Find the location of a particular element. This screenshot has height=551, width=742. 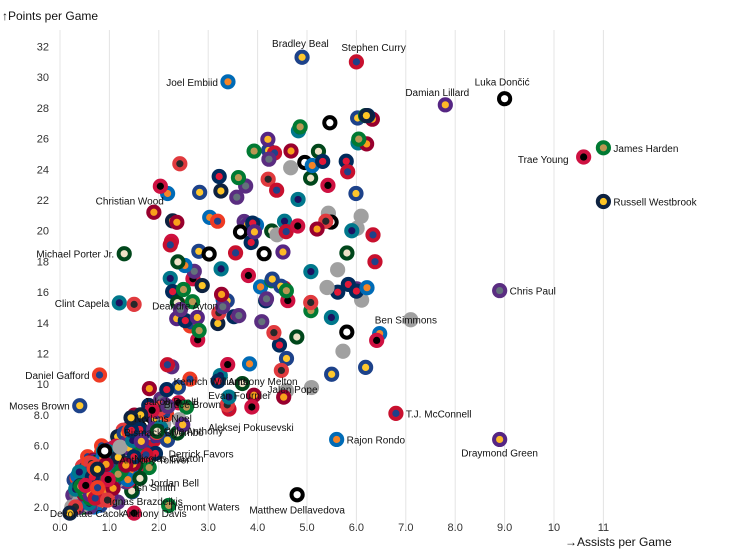

y-tick-label: 8.0 is located at coordinates (41, 416).